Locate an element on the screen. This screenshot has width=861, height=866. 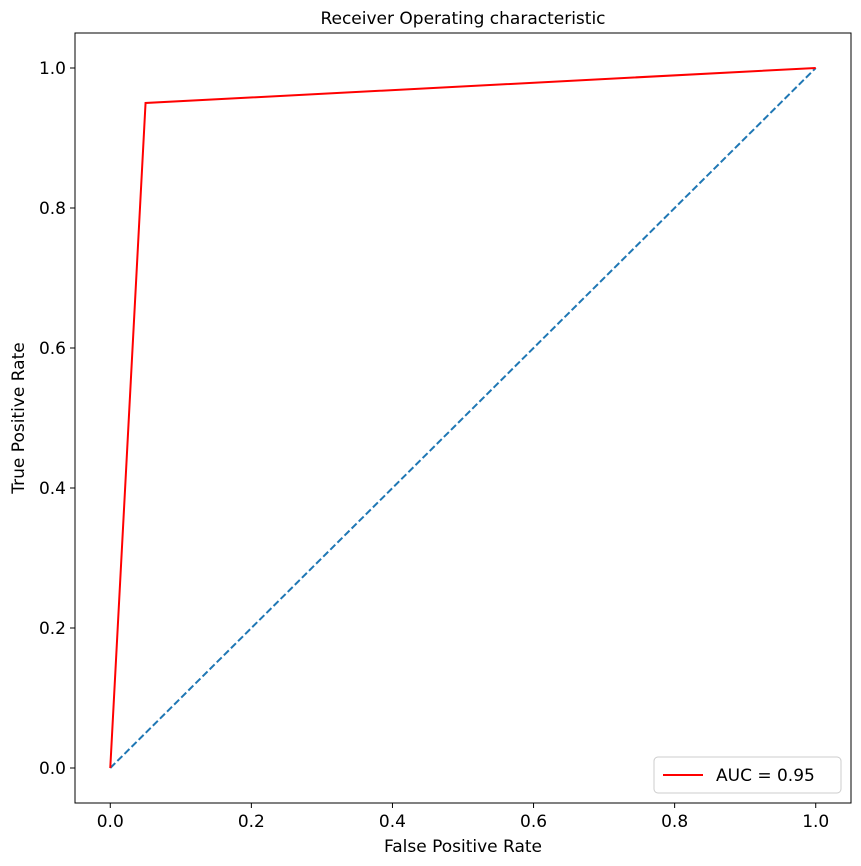
x-axis-label: False Positive Rate is located at coordinates (463, 847).